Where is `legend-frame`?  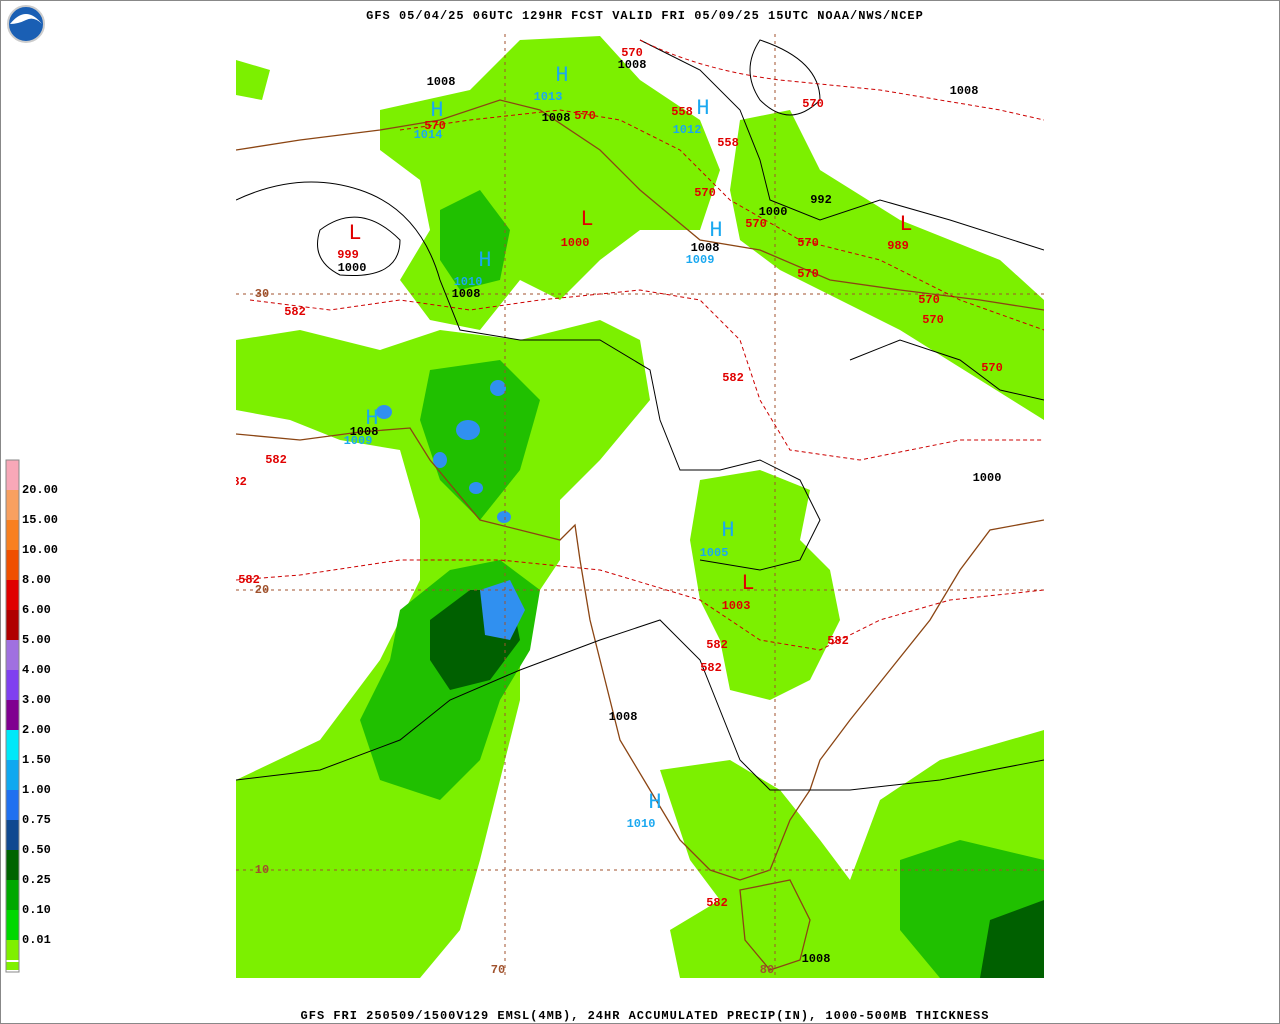
legend-frame is located at coordinates (12, 716).